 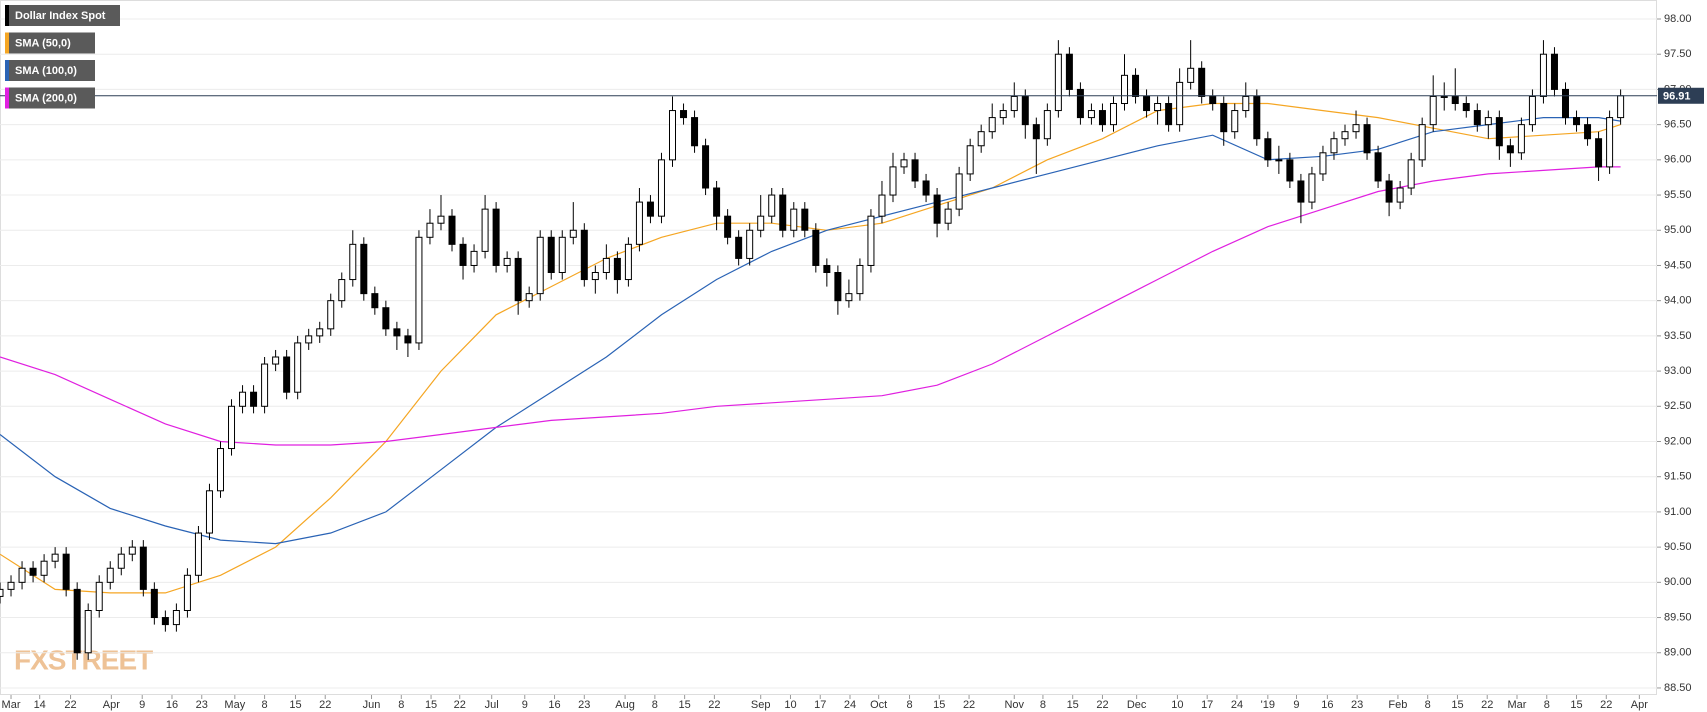 I want to click on x-tick-label: Dec, so click(x=1137, y=705).